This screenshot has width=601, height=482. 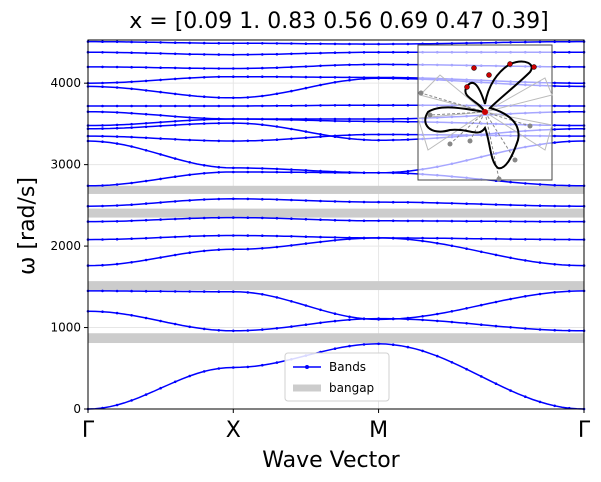 I want to click on bandgap-rect, so click(x=336, y=213).